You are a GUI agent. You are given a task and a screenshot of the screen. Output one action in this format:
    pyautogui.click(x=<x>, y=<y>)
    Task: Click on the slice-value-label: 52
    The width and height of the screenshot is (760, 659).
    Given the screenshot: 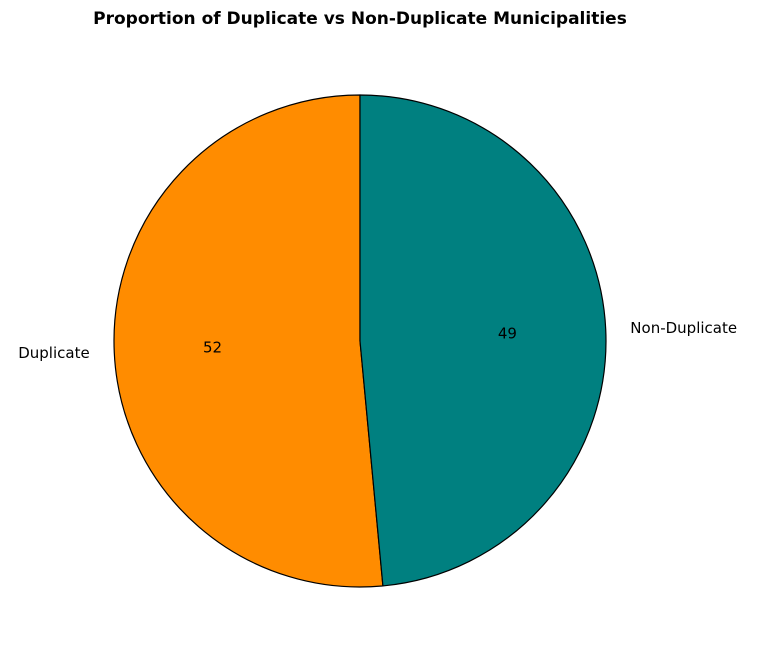 What is the action you would take?
    pyautogui.click(x=212, y=347)
    